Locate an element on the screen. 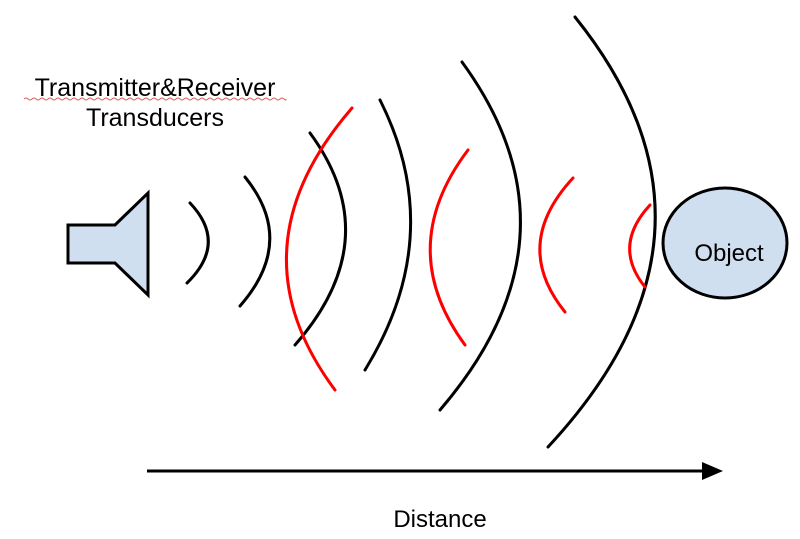 The image size is (800, 539). title-line-2: Transducers is located at coordinates (155, 118).